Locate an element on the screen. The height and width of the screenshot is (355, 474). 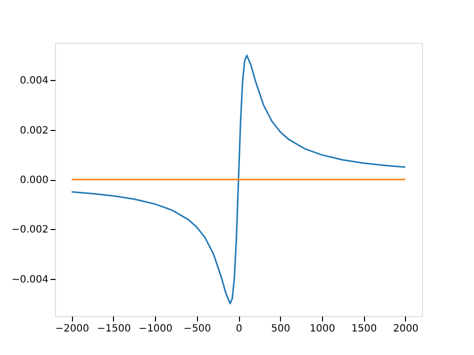
x-tick-label: −500 is located at coordinates (198, 329).